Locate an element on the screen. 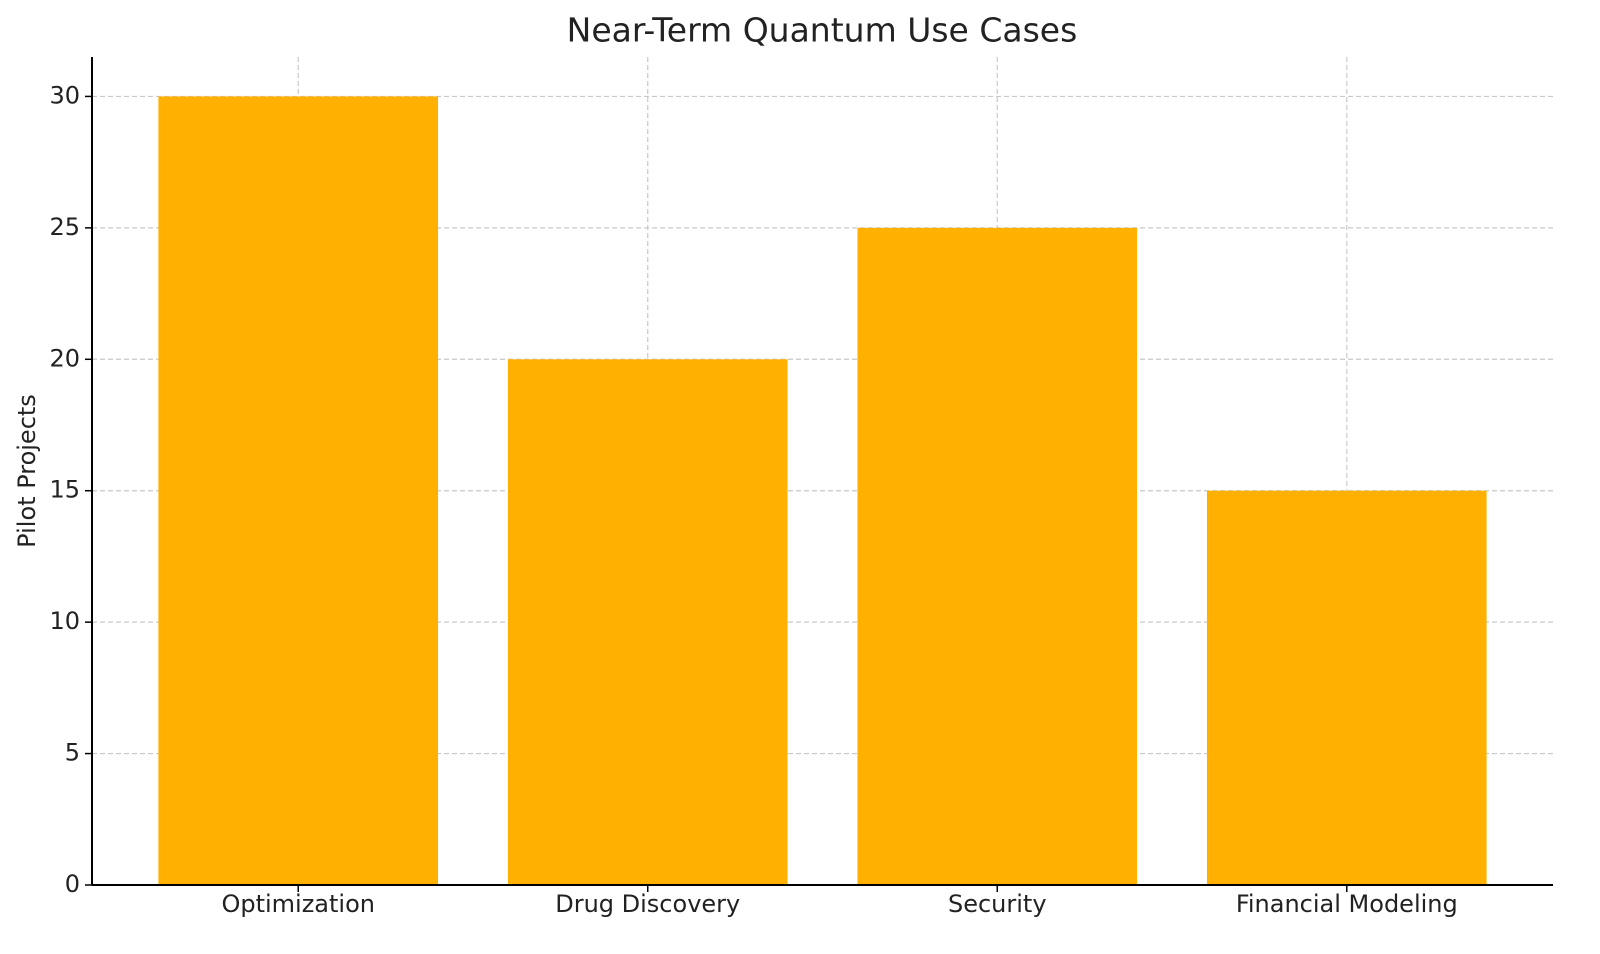 Image resolution: width=1600 pixels, height=954 pixels. x-tick-label: Optimization is located at coordinates (298, 904).